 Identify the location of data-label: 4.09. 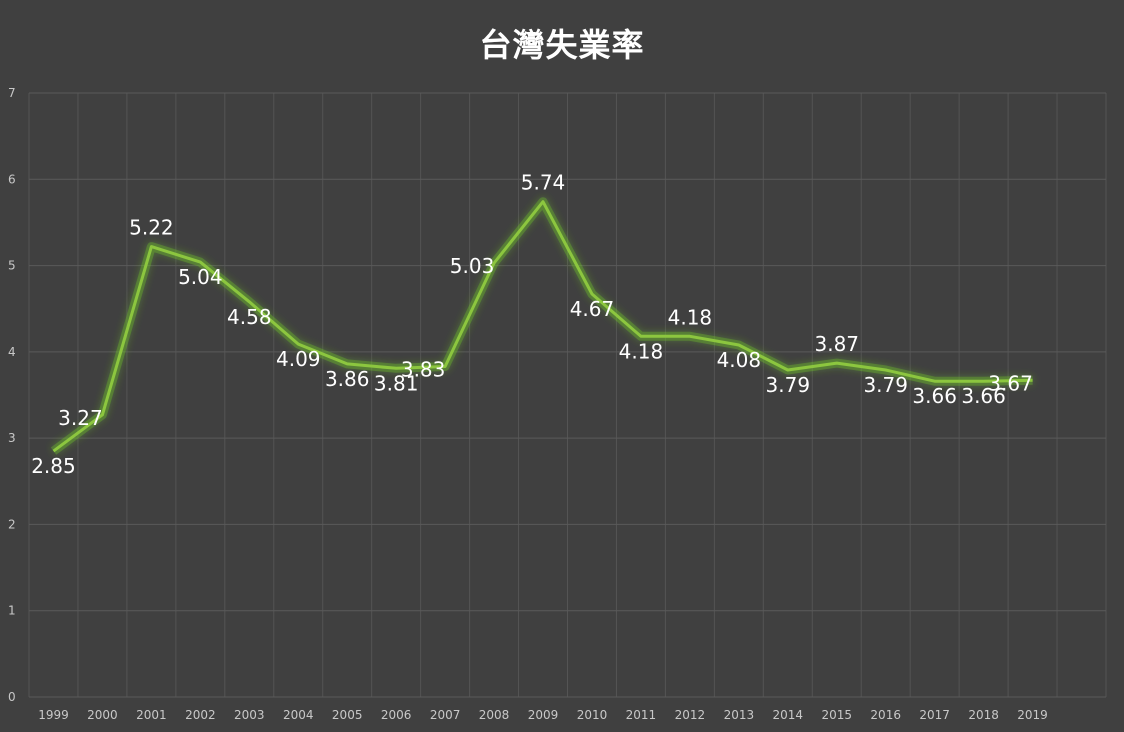
(298, 359).